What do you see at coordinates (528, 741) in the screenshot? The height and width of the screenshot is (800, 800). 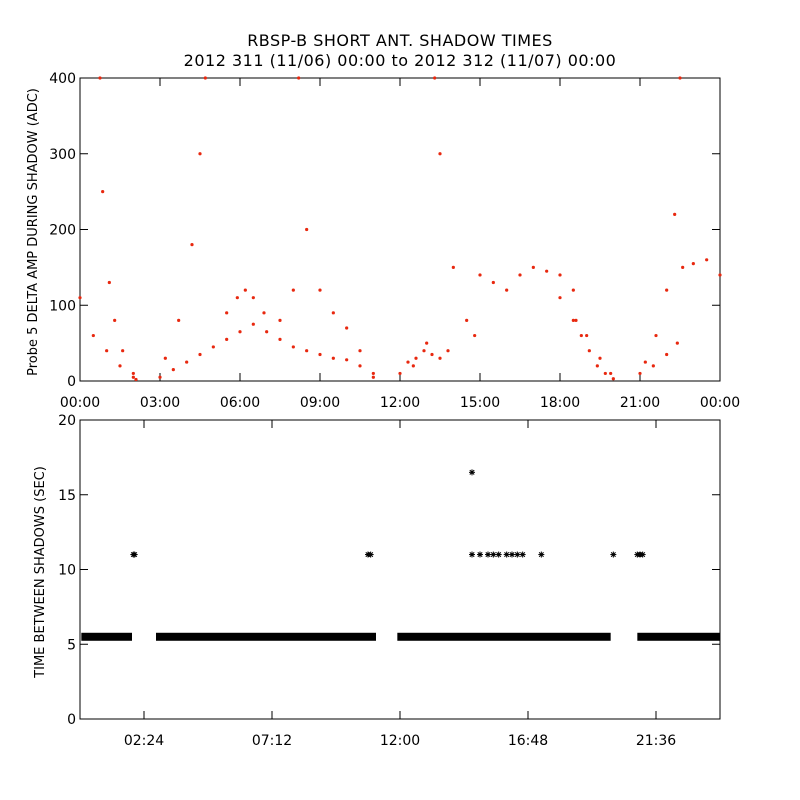 I see `lower-x-tick-label: 16:48` at bounding box center [528, 741].